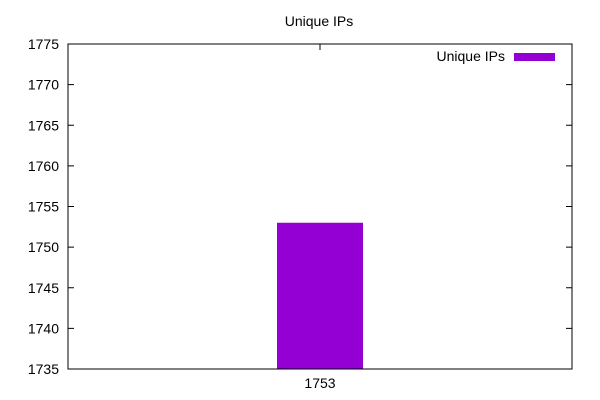 This screenshot has width=600, height=400. What do you see at coordinates (43, 207) in the screenshot?
I see `y-tick-label: 1755` at bounding box center [43, 207].